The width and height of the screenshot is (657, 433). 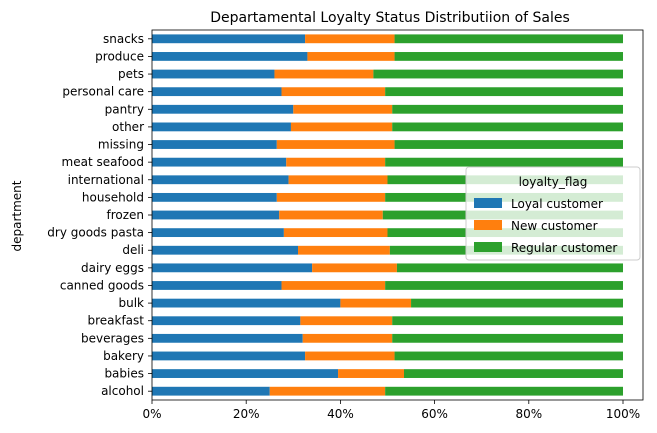 I want to click on bar-deli-loyal-customer, so click(x=225, y=250).